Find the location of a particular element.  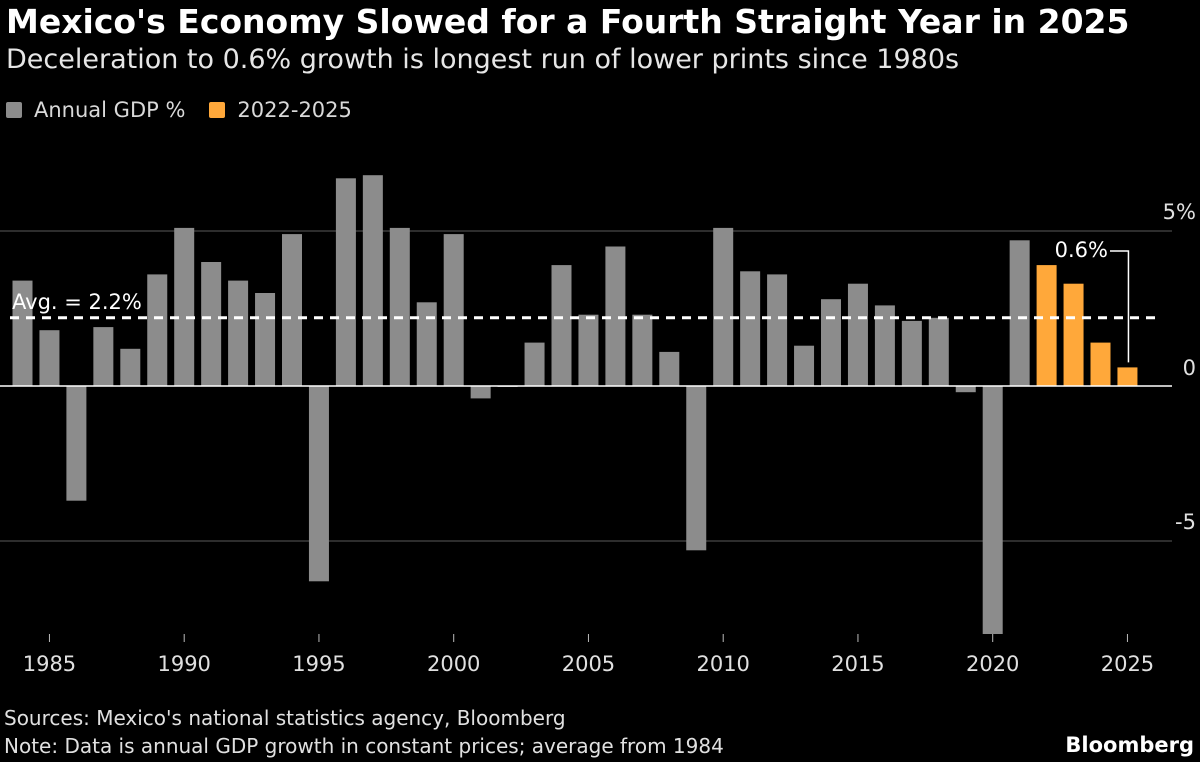

bar-1998 is located at coordinates (399, 306).